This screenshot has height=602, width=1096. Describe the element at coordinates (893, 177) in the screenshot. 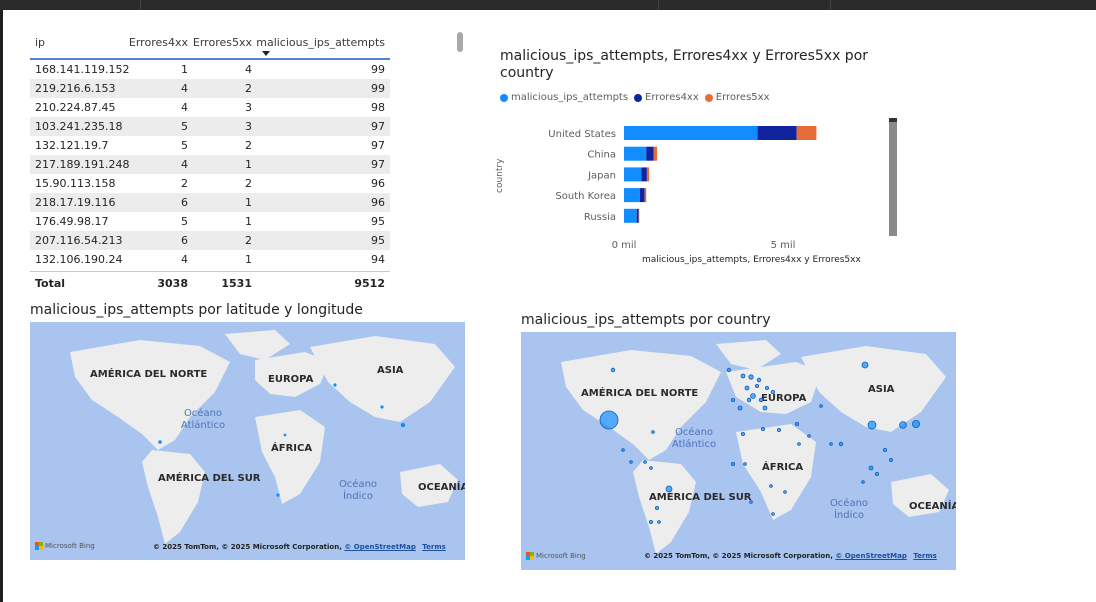

I see `chart-scrollbar` at that location.